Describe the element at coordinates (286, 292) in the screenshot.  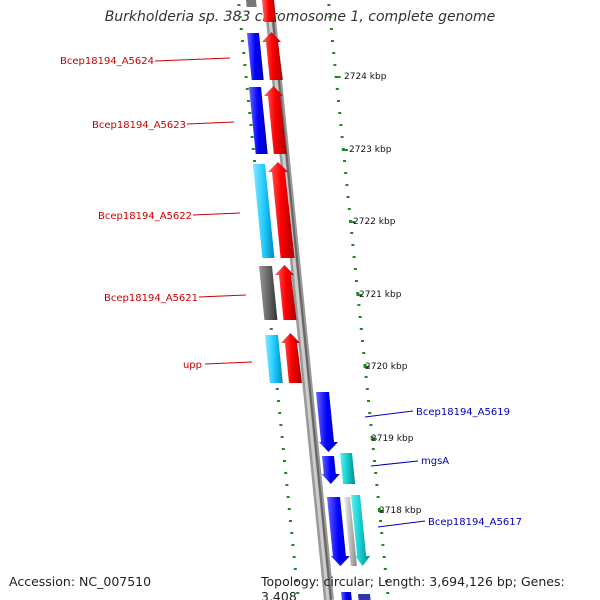
I see `cds-bcep18194-a5621-red` at that location.